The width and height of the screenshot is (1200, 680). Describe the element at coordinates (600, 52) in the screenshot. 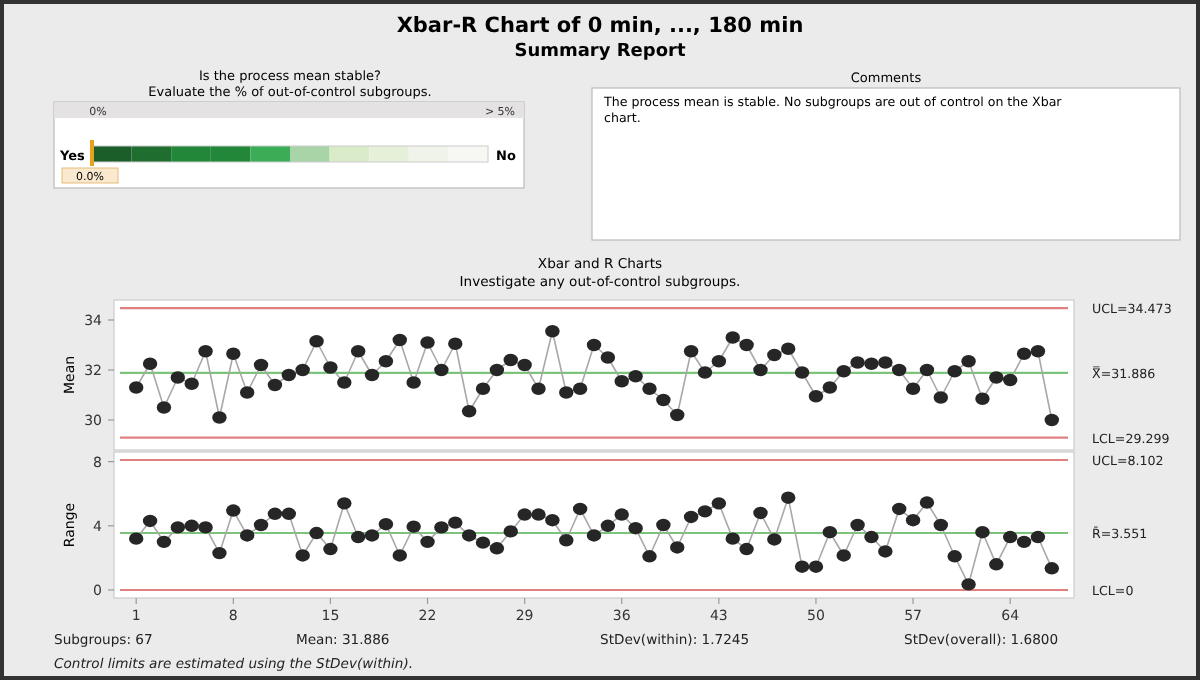

I see `text: Summary Report` at that location.